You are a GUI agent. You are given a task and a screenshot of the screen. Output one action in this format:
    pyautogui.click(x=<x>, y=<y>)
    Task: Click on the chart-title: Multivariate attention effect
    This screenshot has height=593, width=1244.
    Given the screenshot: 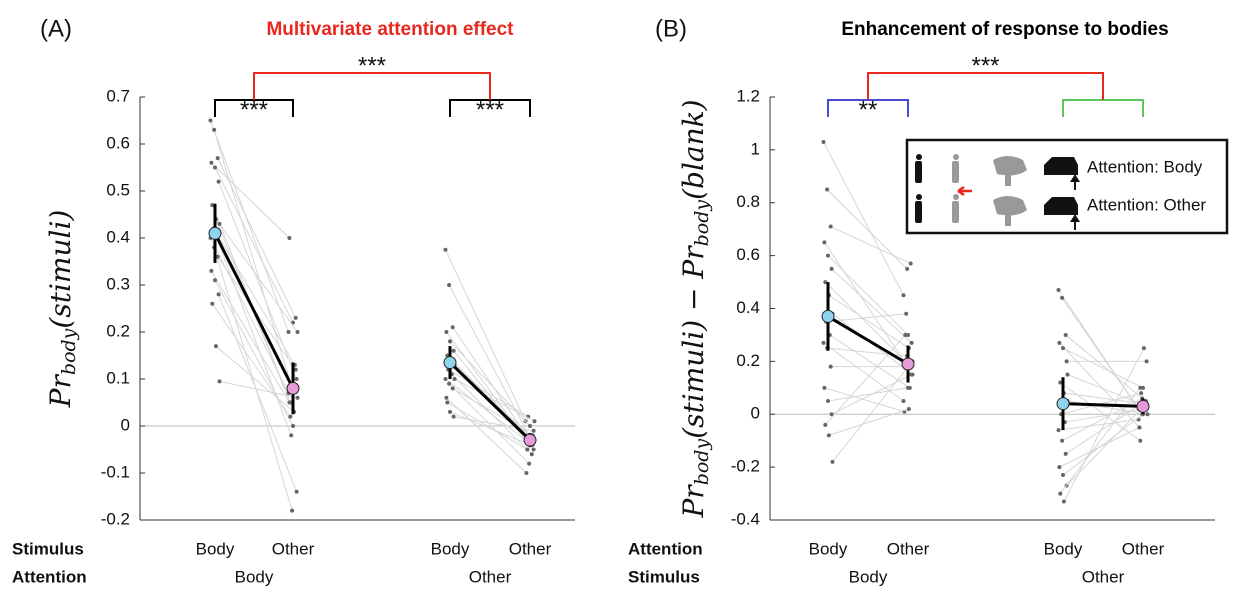 What is the action you would take?
    pyautogui.click(x=390, y=29)
    